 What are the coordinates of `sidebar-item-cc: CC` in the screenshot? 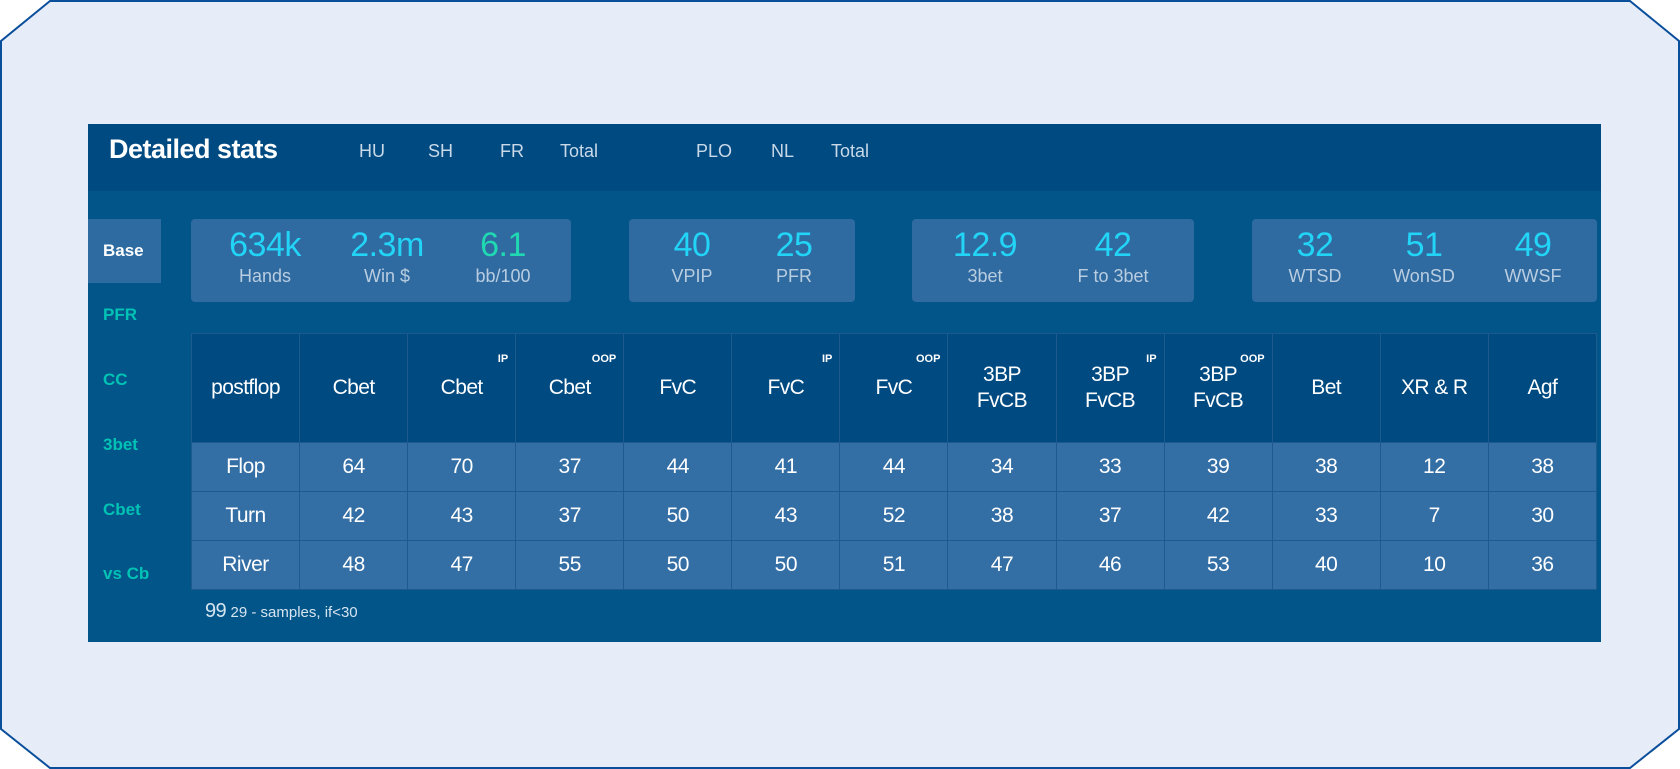 It's located at (115, 379).